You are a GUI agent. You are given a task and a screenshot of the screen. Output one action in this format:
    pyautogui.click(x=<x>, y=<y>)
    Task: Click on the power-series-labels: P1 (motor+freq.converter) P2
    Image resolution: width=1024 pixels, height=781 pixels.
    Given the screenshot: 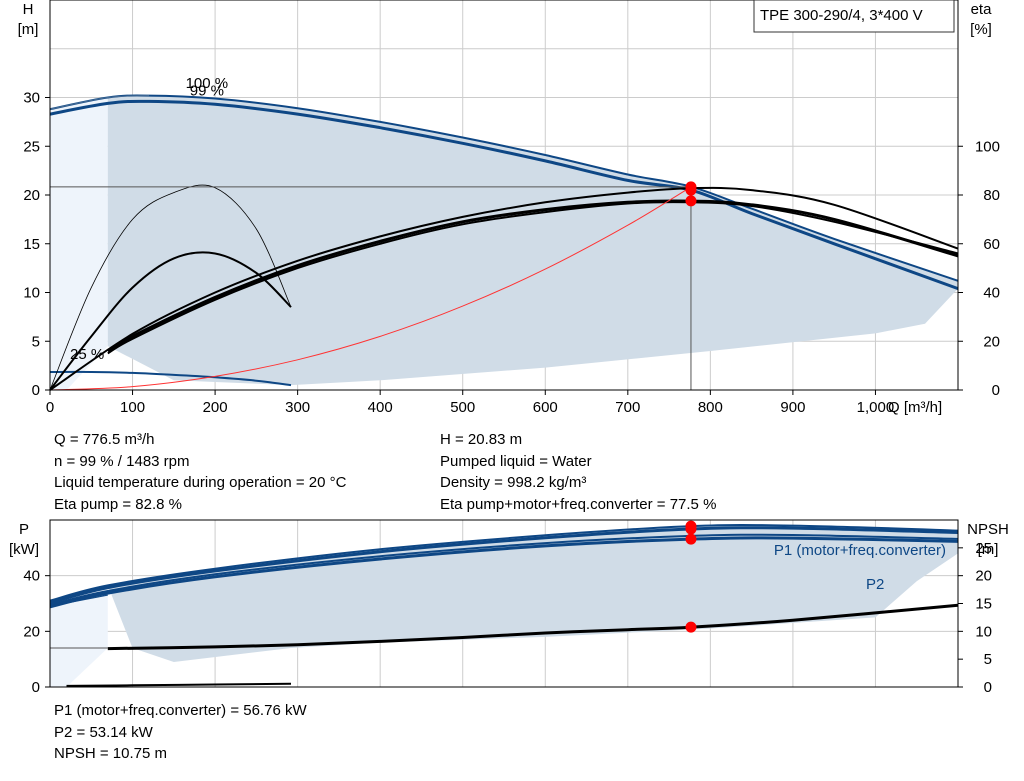 What is the action you would take?
    pyautogui.click(x=860, y=567)
    